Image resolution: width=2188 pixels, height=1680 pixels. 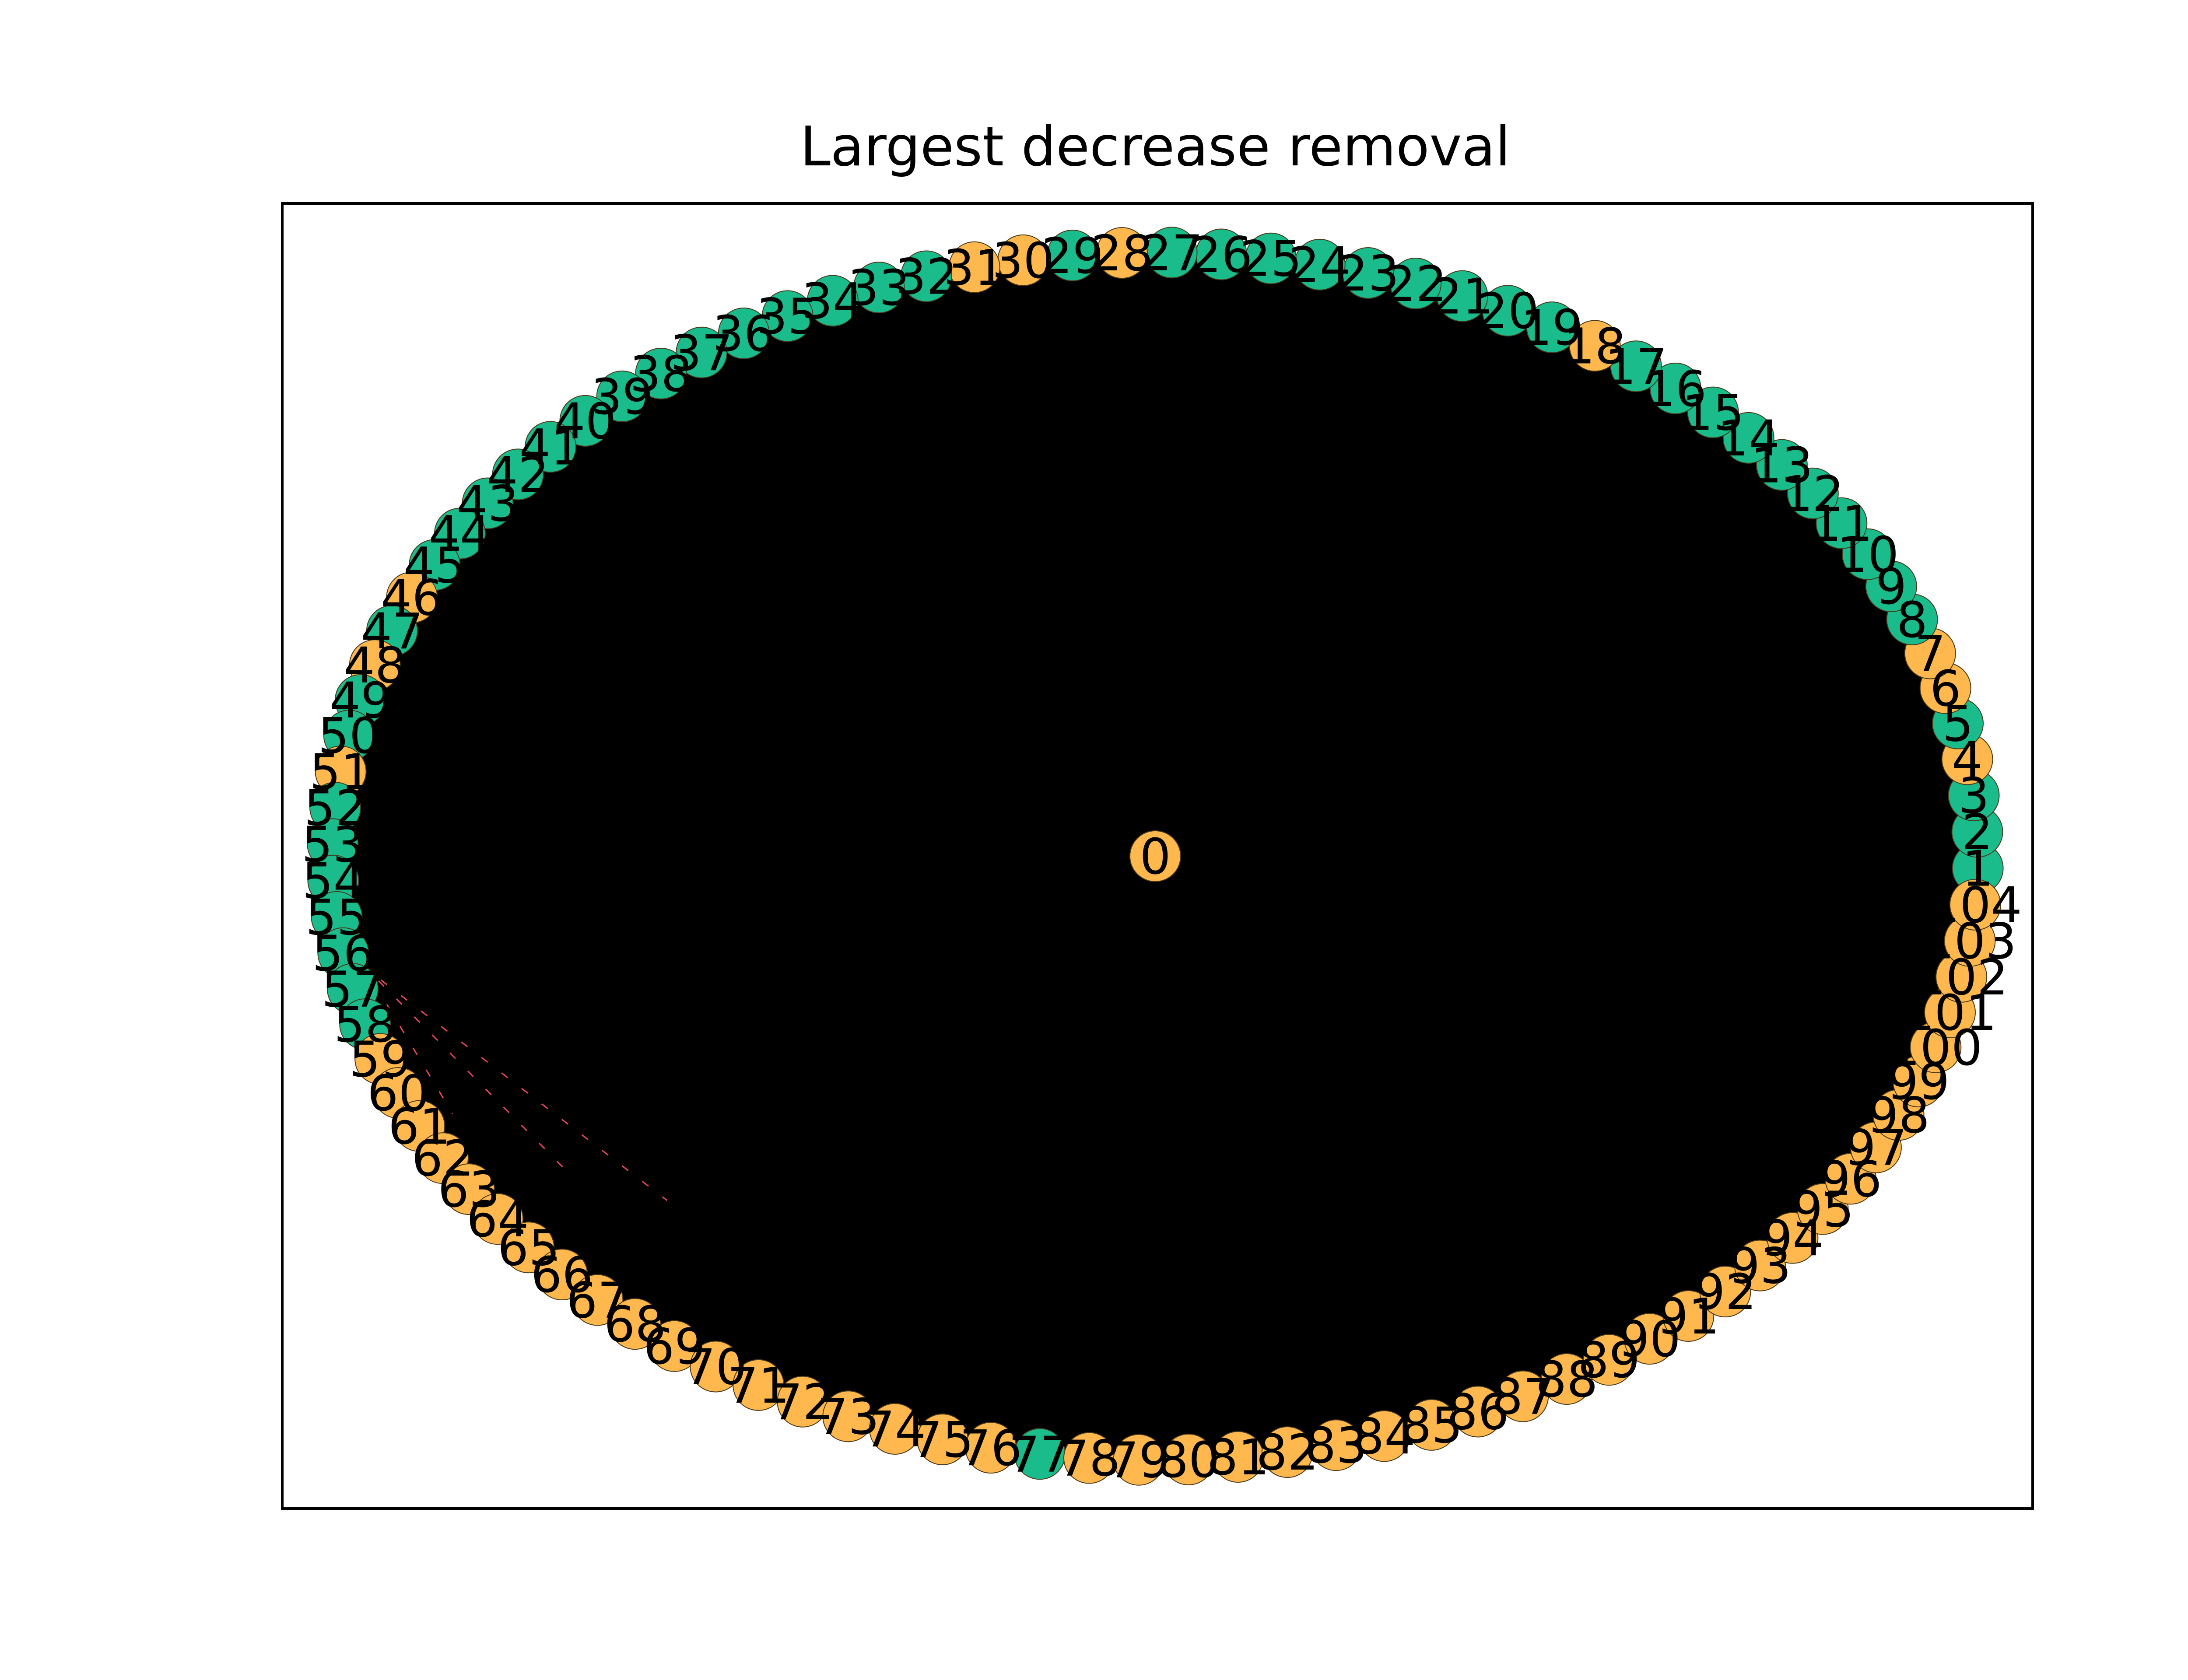 I want to click on node-label: 58, so click(x=365, y=1025).